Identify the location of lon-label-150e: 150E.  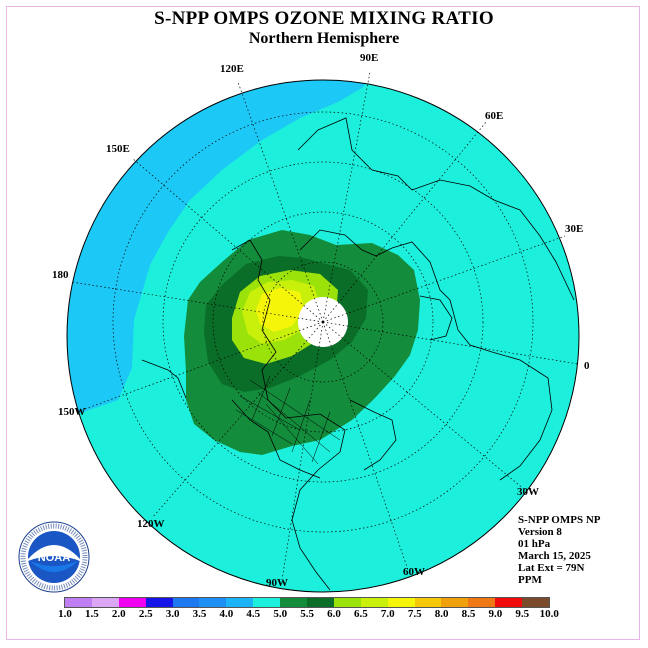
(118, 149).